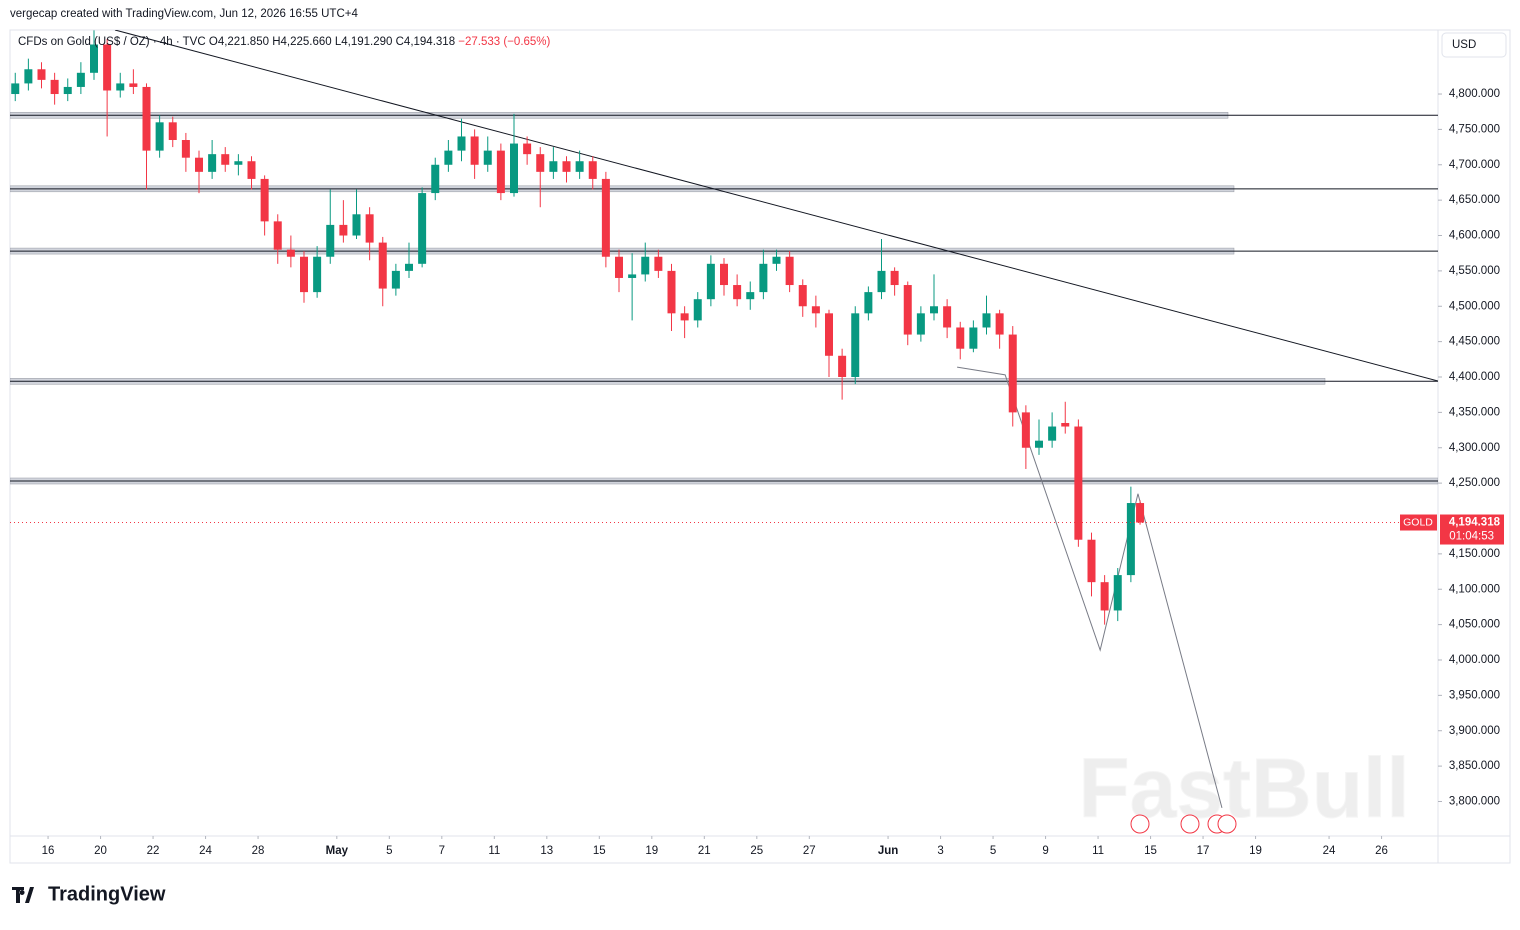 The width and height of the screenshot is (1520, 930). I want to click on y-tick-label: 4,700.000, so click(1474, 165).